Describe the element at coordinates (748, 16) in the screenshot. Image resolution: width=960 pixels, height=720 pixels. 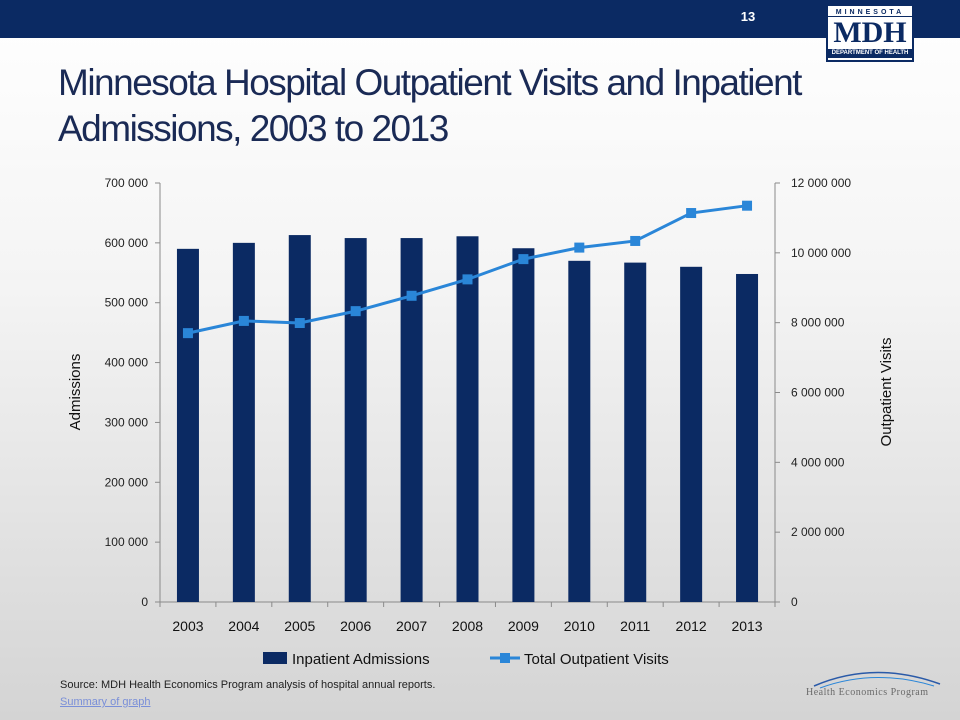
I see `page-number: 13` at that location.